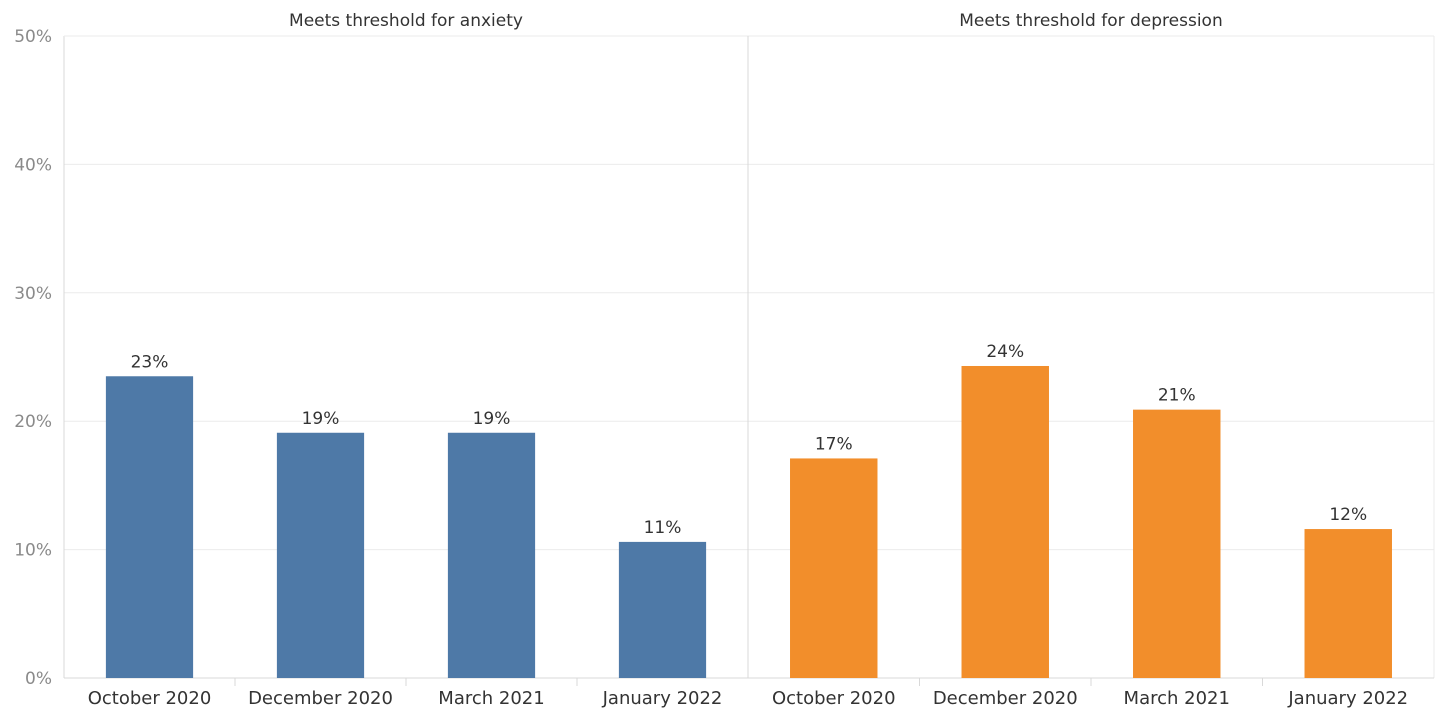 This screenshot has width=1442, height=710. What do you see at coordinates (33, 294) in the screenshot?
I see `y-tick-label: 30%` at bounding box center [33, 294].